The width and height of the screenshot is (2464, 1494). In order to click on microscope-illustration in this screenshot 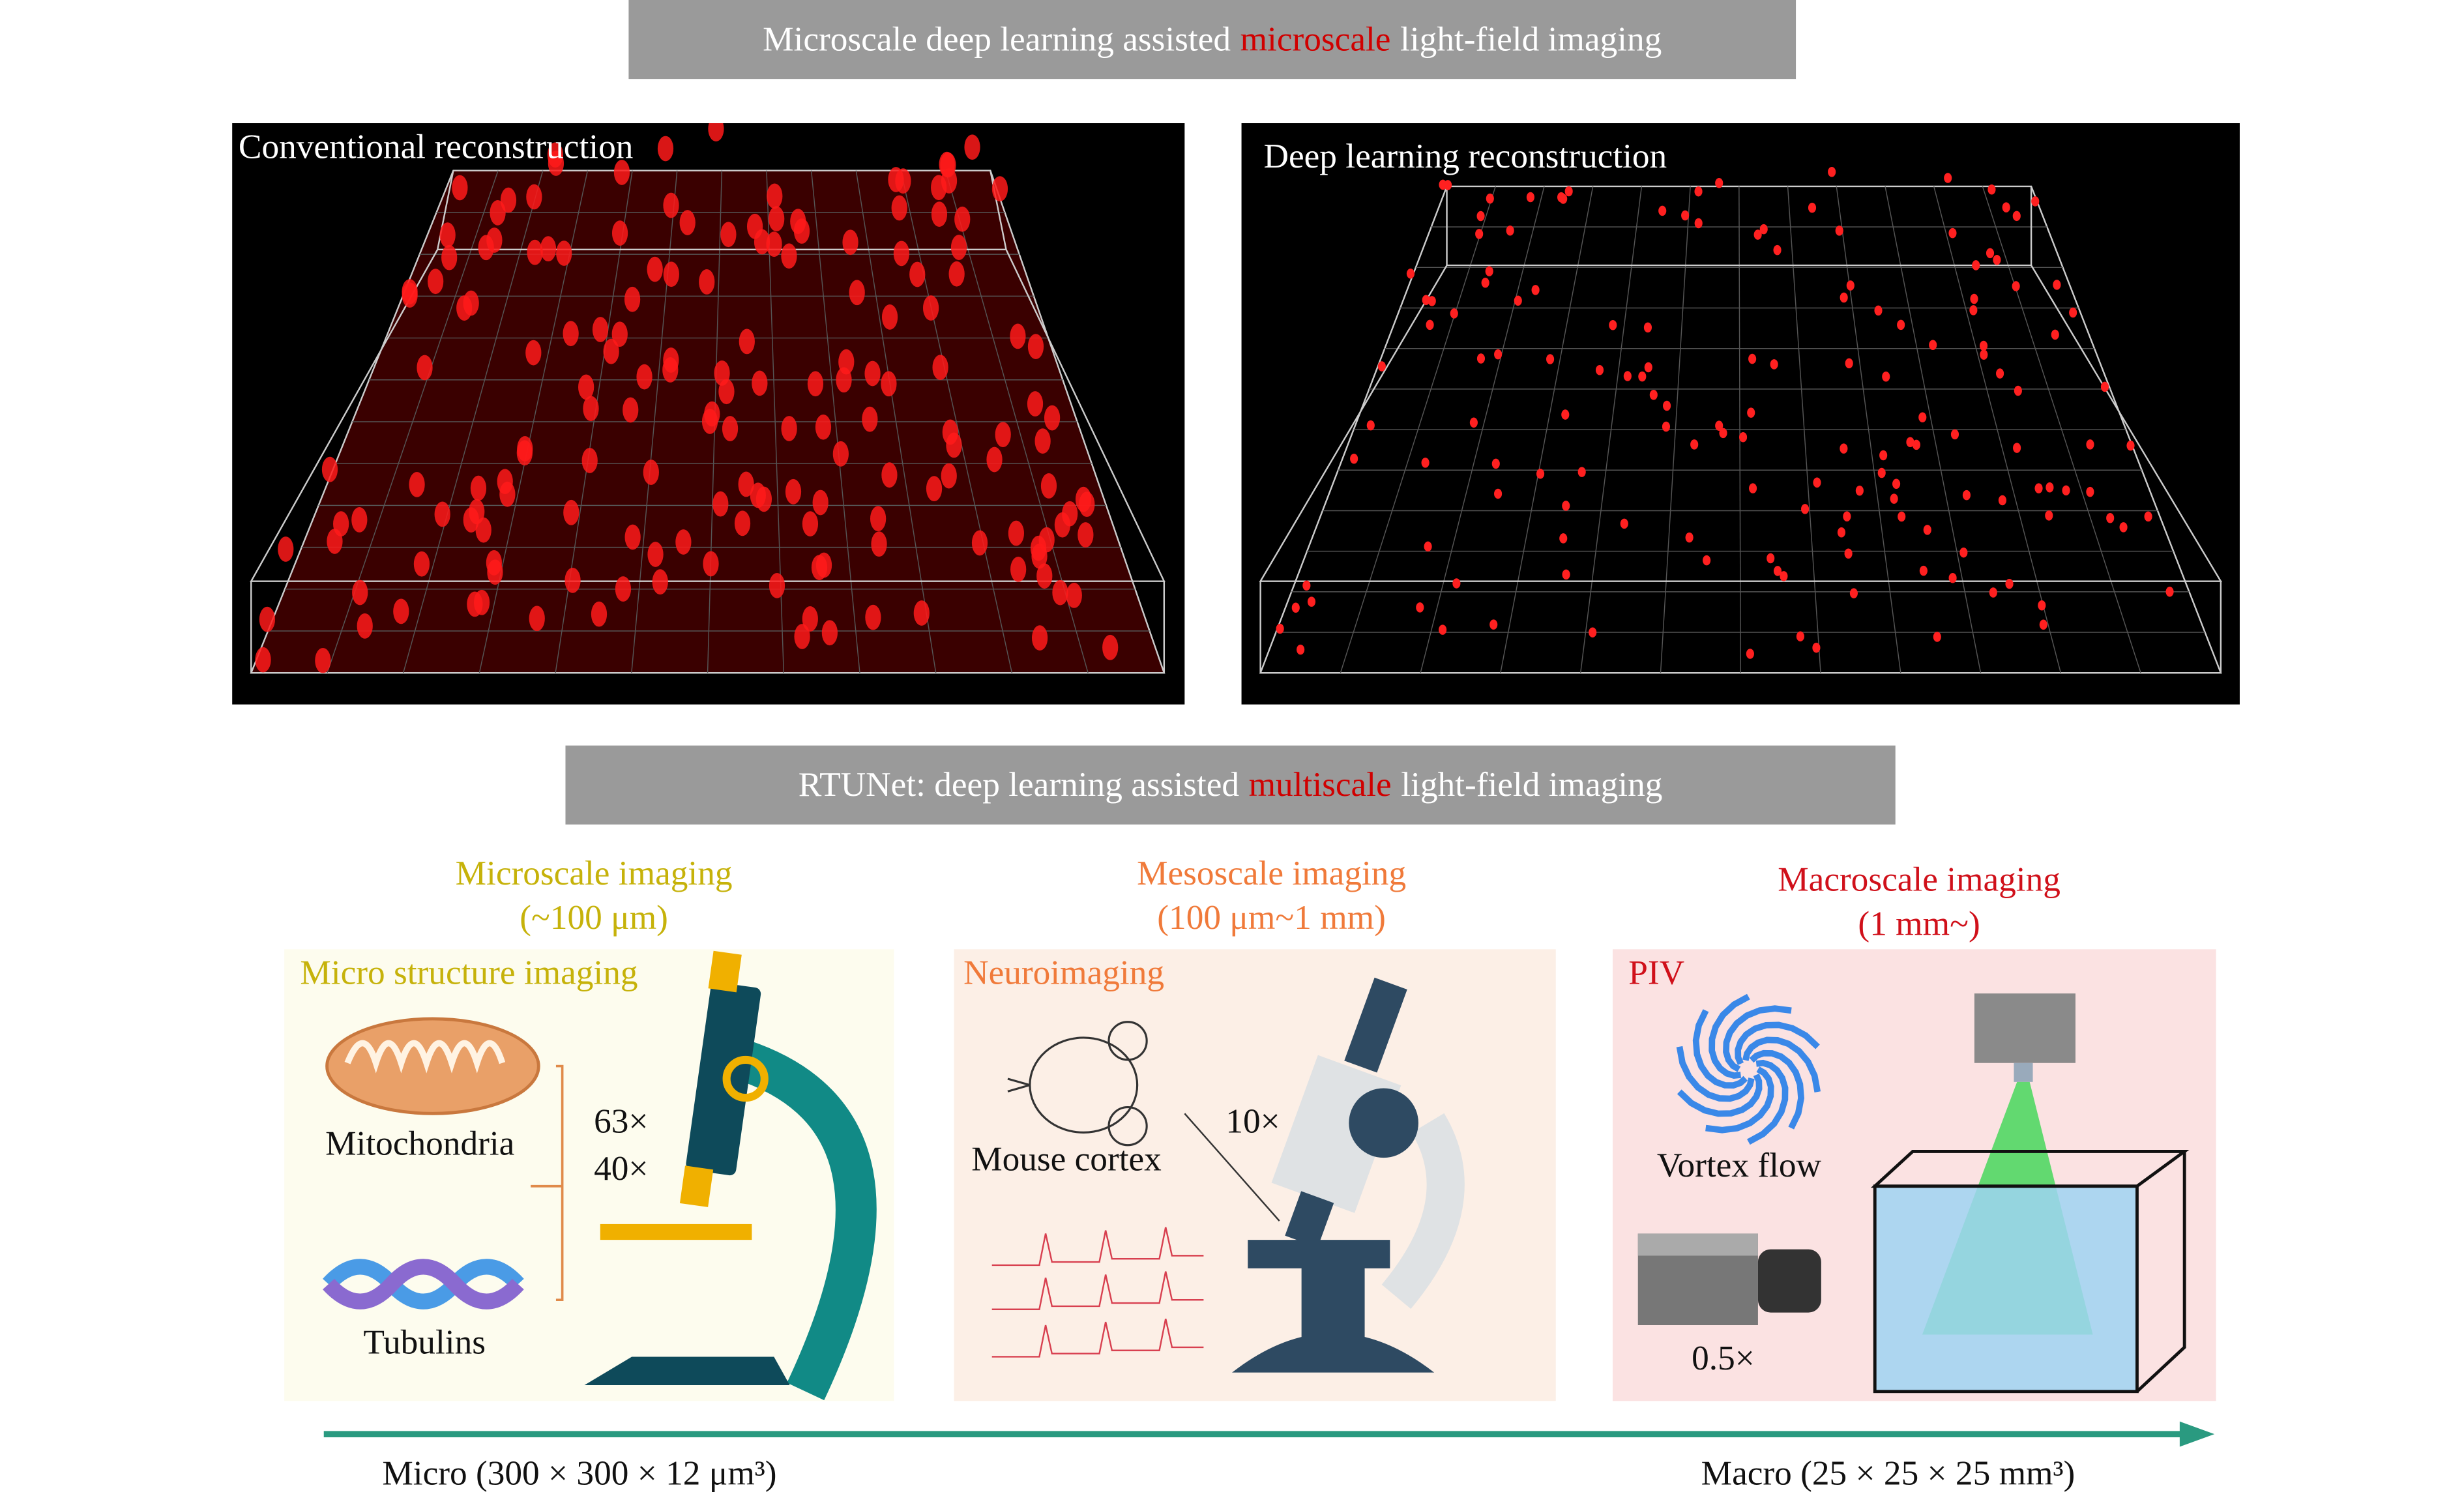, I will do `click(600, 1175)`.